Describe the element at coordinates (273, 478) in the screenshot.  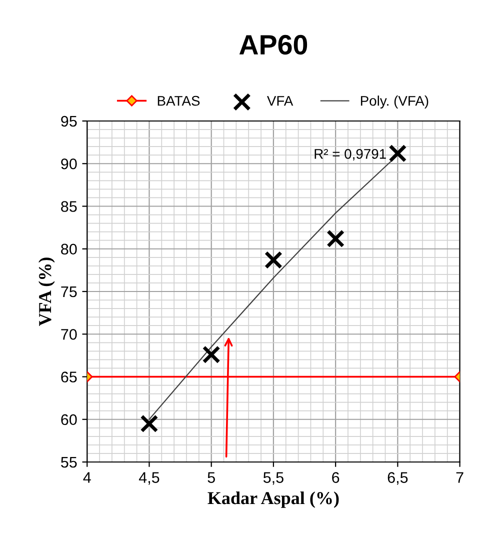
I see `x-tick-label: 5,5` at that location.